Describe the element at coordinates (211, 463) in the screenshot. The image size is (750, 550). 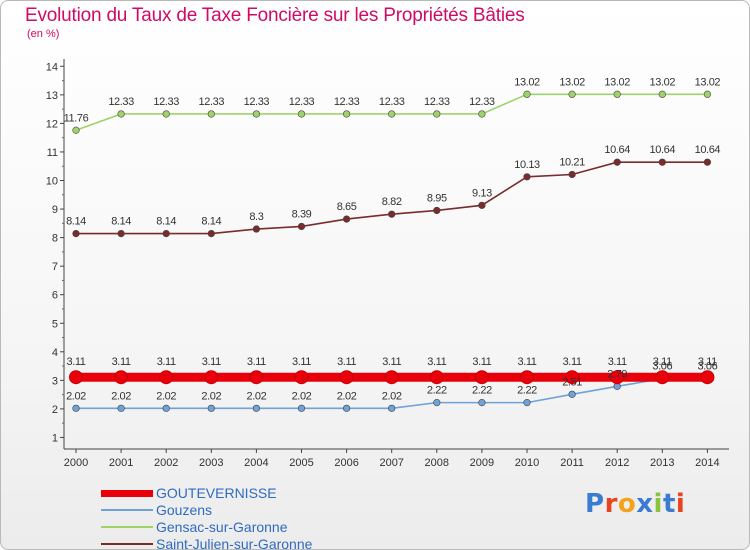
I see `x-tick-label: 2003` at that location.